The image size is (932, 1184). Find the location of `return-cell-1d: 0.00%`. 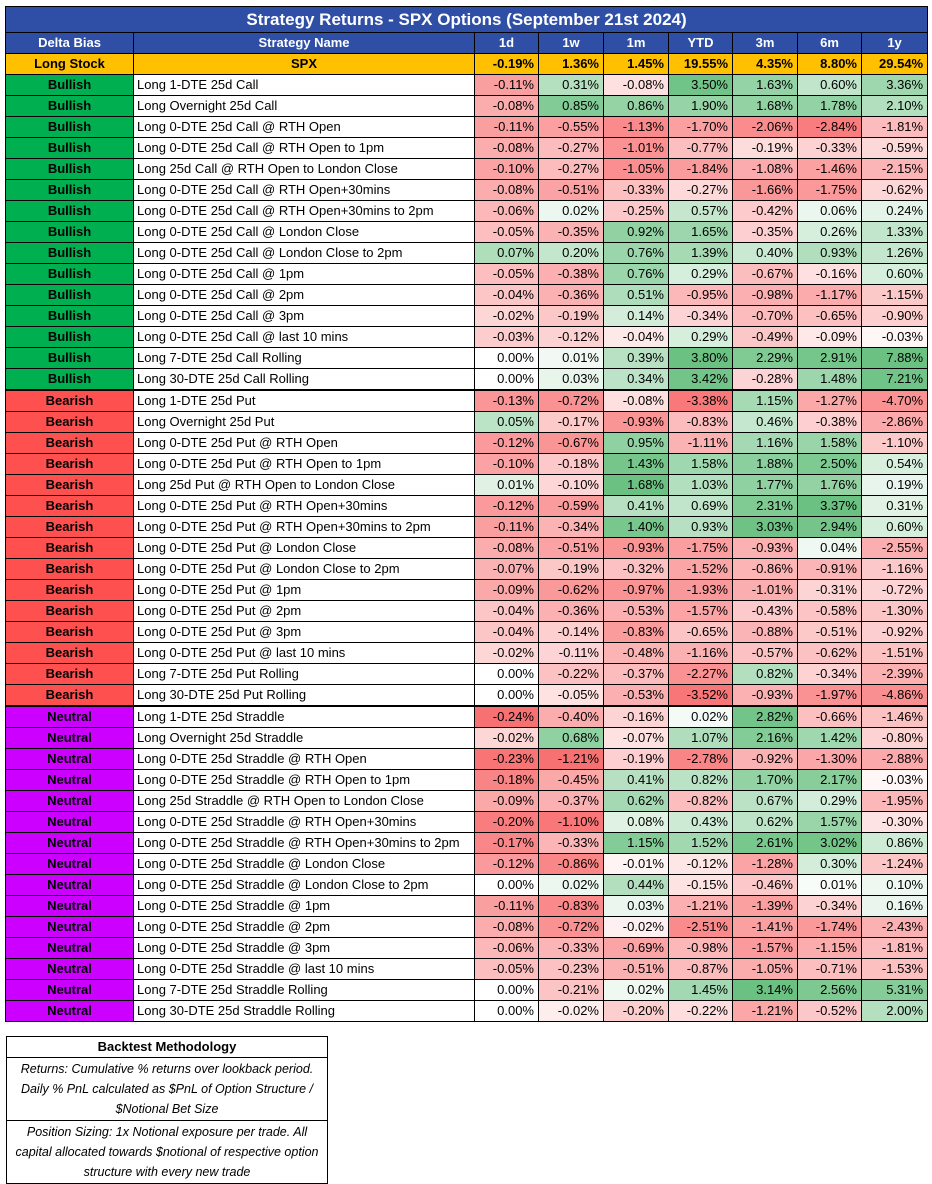

return-cell-1d: 0.00% is located at coordinates (506, 990).